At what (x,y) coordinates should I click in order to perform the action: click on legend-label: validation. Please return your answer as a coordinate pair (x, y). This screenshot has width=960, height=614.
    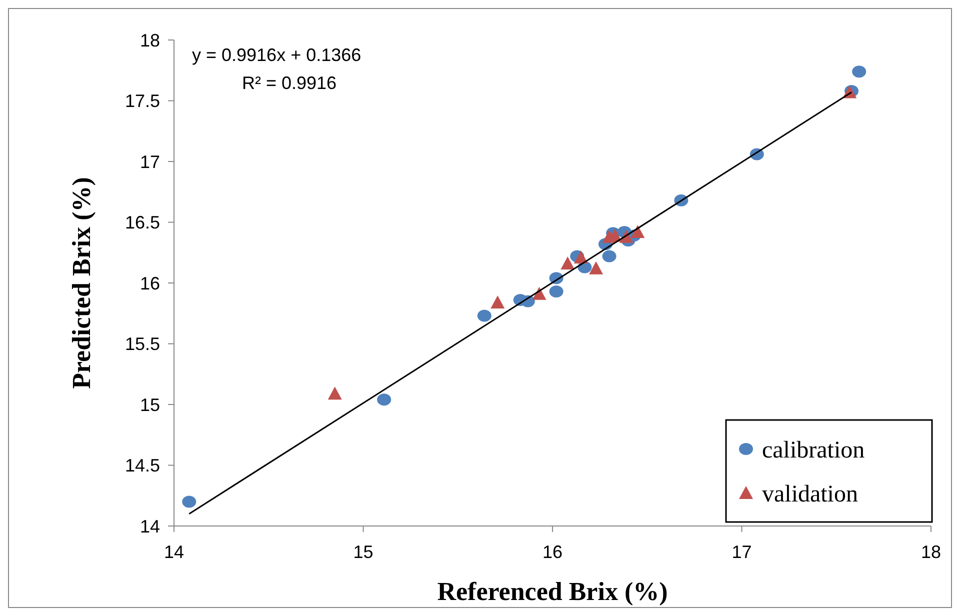
    Looking at the image, I should click on (810, 494).